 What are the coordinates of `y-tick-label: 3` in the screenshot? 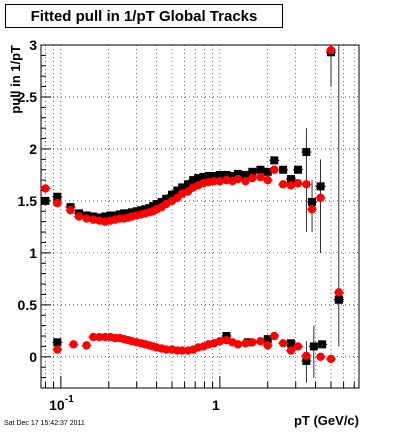 It's located at (33, 45).